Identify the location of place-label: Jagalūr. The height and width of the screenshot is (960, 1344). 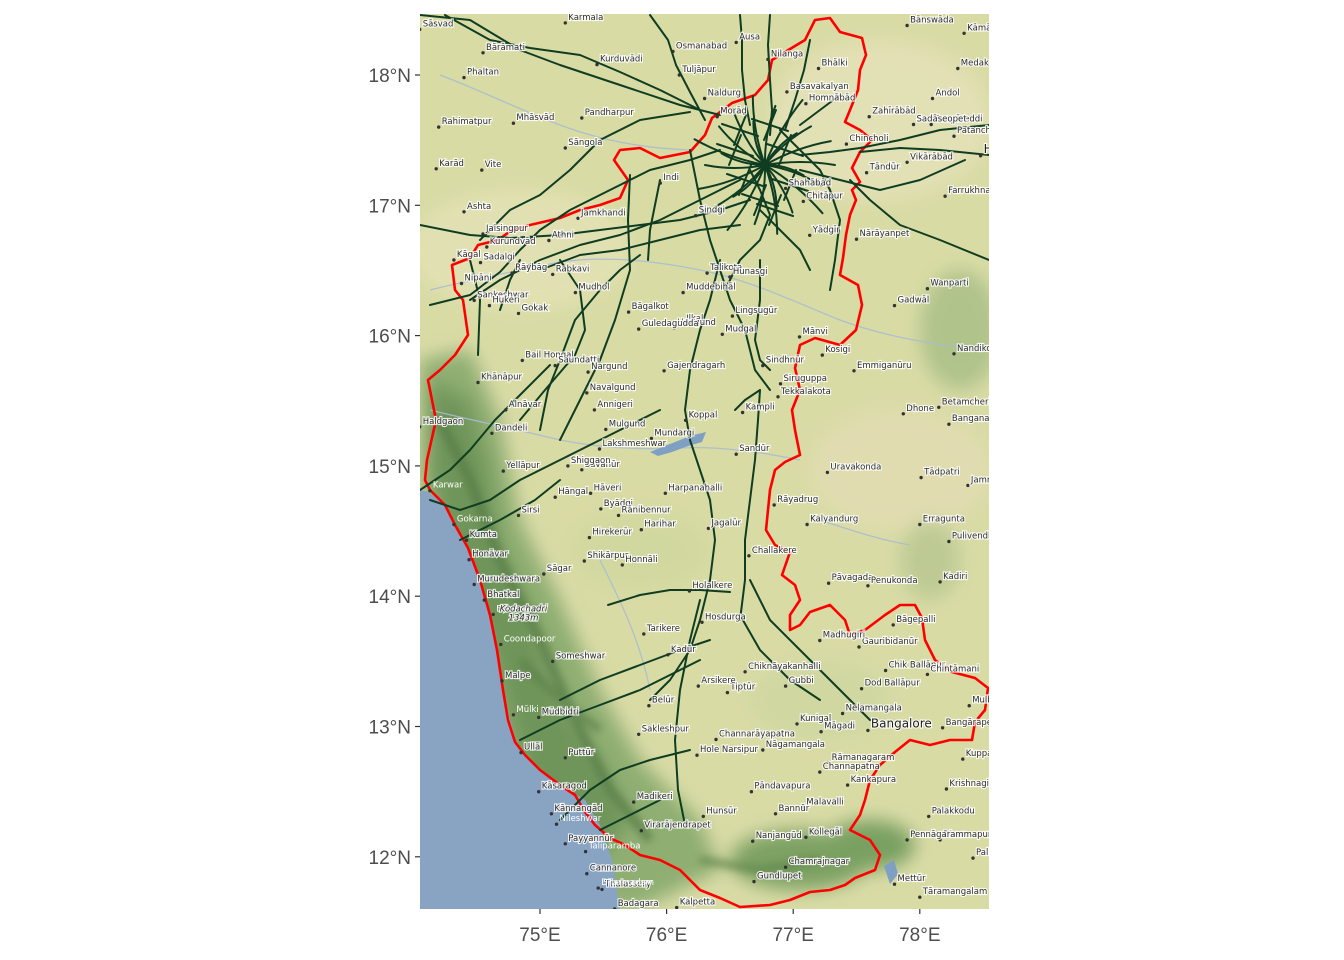
(725, 523).